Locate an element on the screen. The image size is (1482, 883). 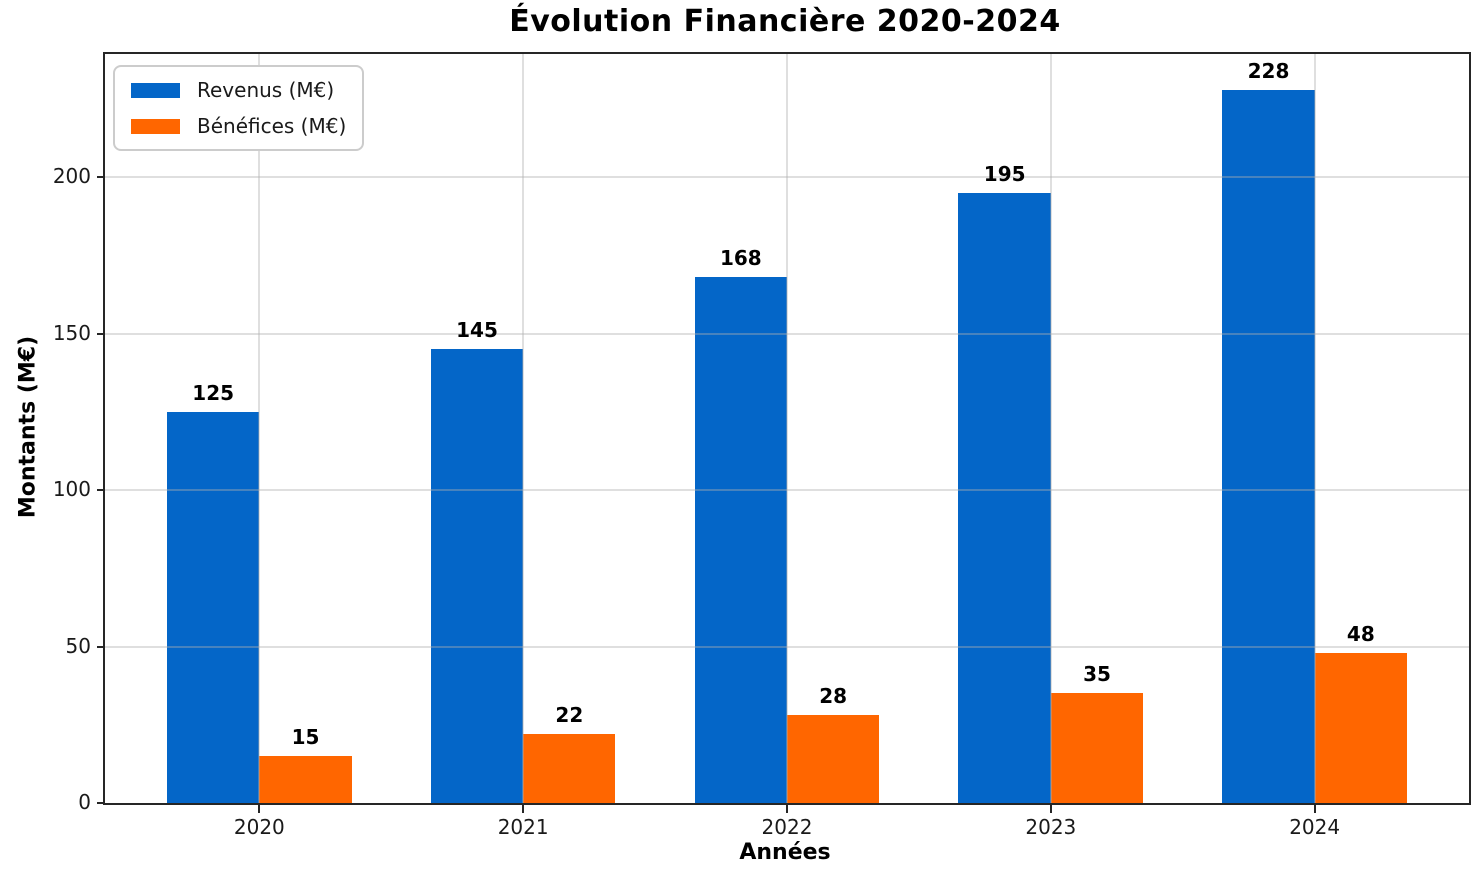
bar-benefices-2020 is located at coordinates (305, 779).